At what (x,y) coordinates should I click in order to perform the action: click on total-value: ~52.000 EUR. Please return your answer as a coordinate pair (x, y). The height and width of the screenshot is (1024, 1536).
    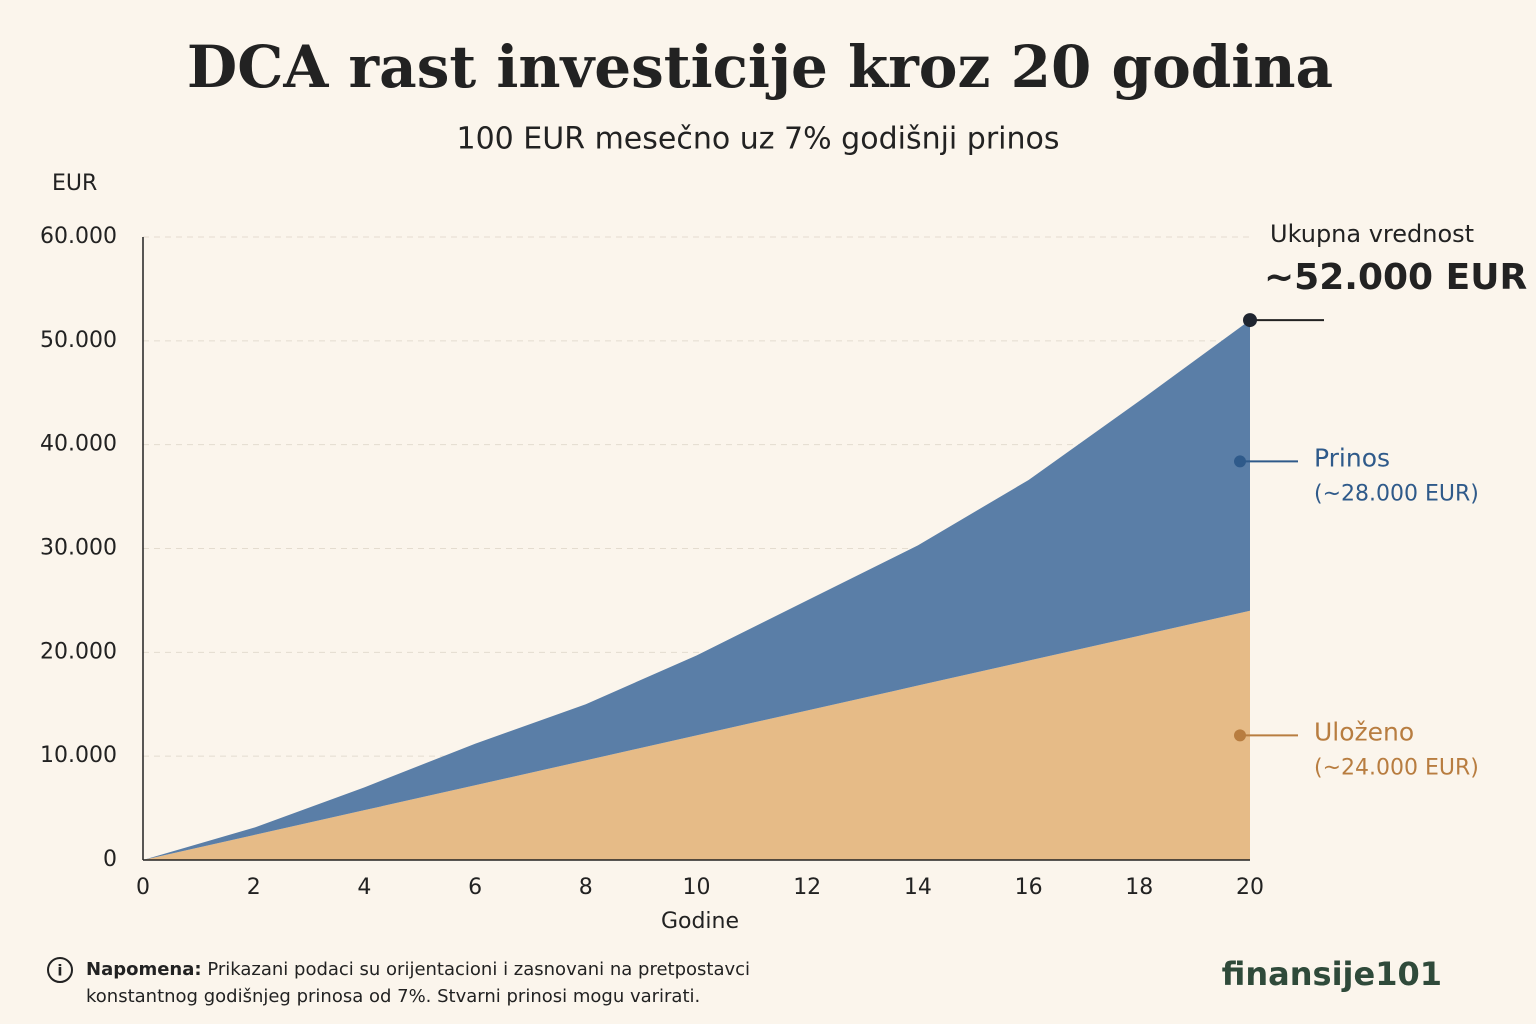
    Looking at the image, I should click on (1395, 277).